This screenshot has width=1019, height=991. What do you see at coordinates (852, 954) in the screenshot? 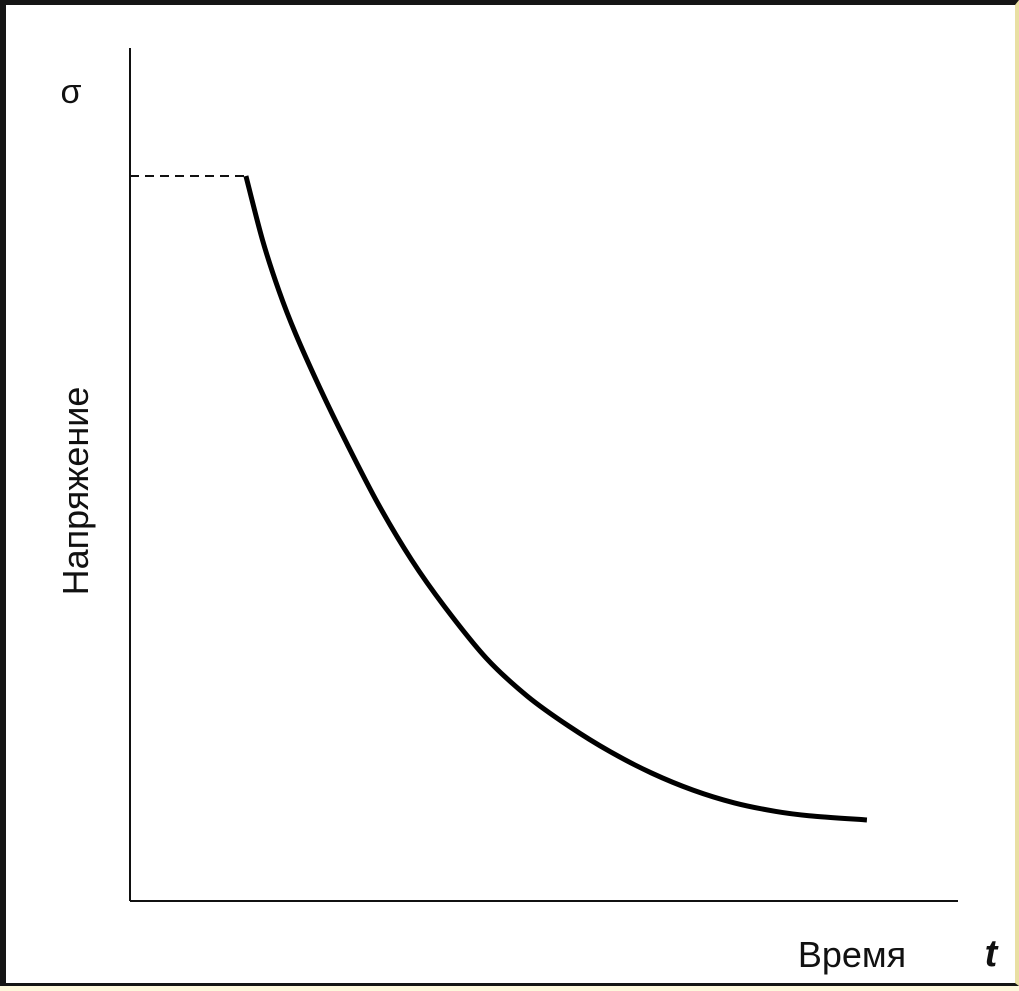
I see `x-axis-label: Время` at bounding box center [852, 954].